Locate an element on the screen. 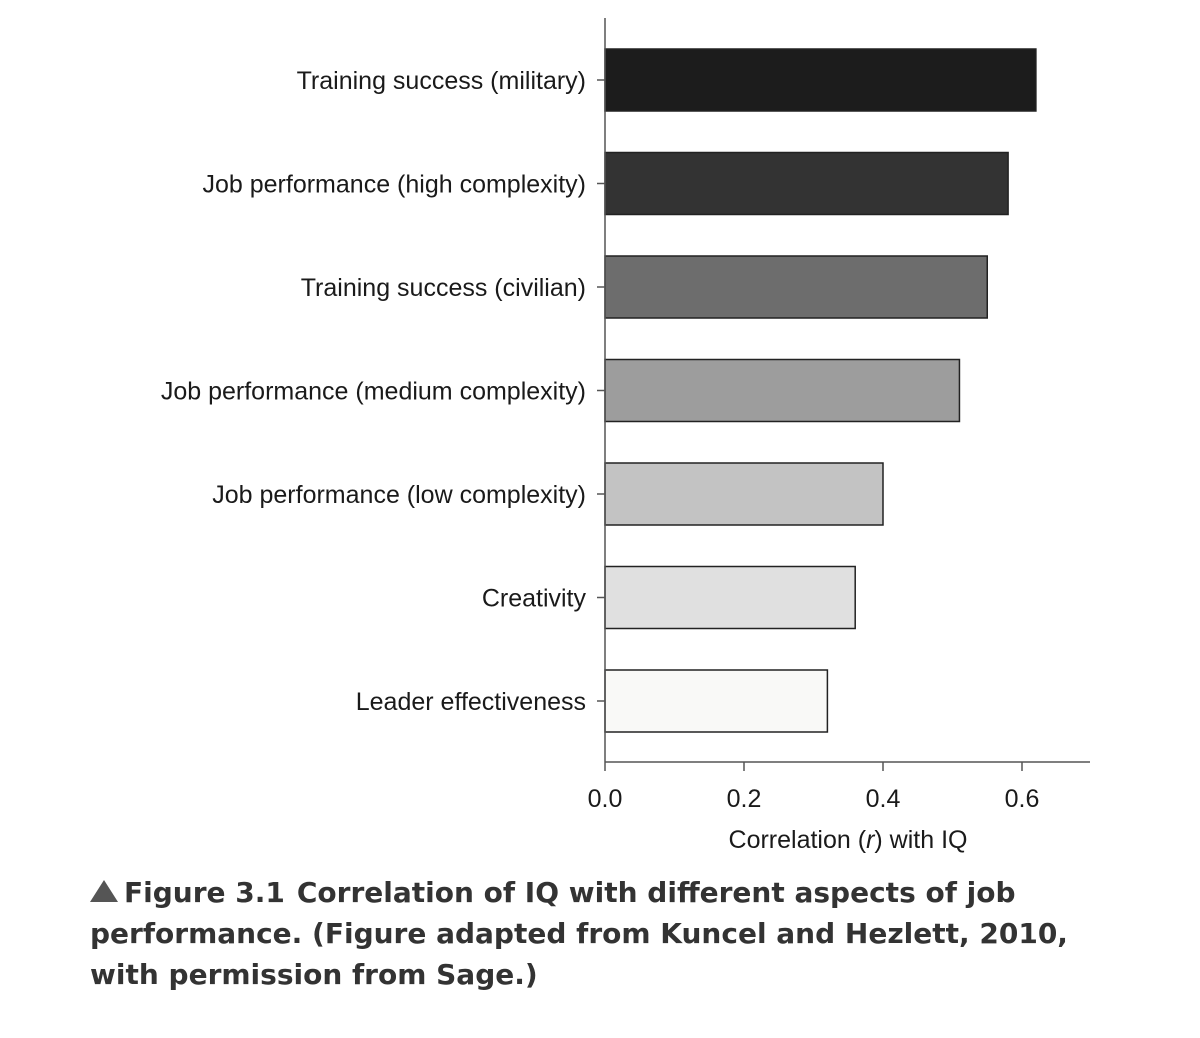 The width and height of the screenshot is (1200, 1038). x-axis-ticks: 0.0 0.2 0.4 0.6 is located at coordinates (814, 787).